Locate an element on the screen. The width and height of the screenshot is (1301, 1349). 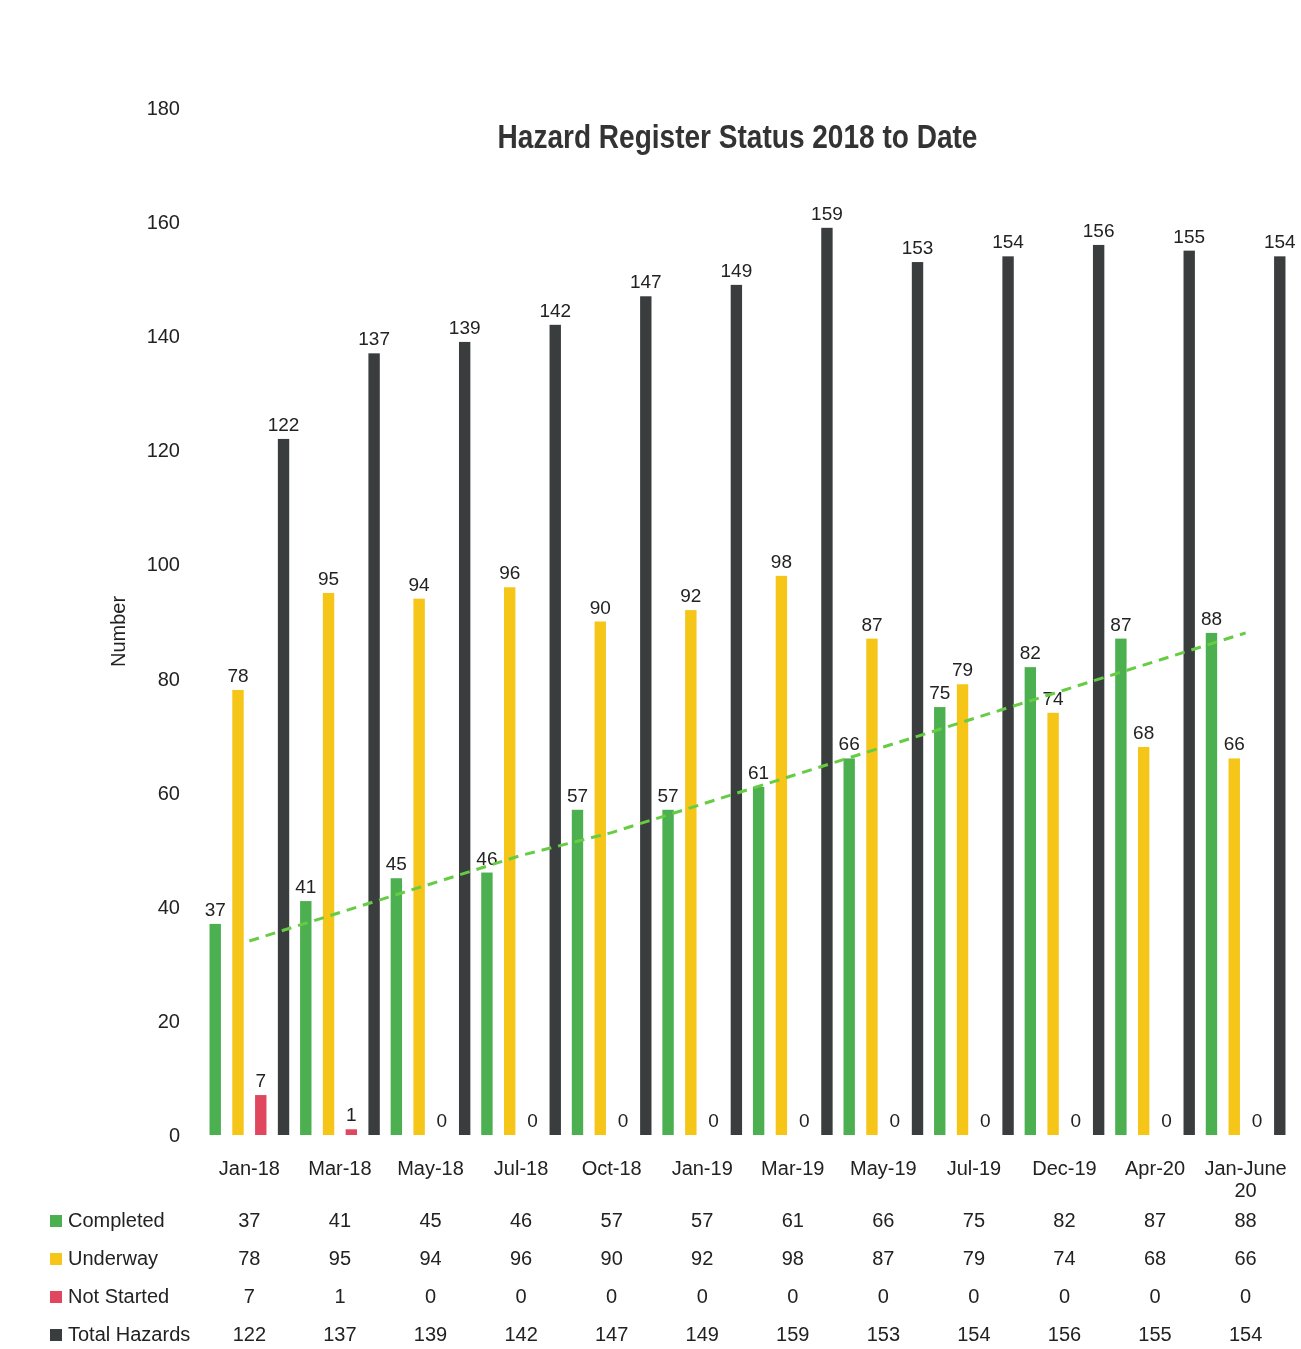
data-label: 7 is located at coordinates (249, 1296).